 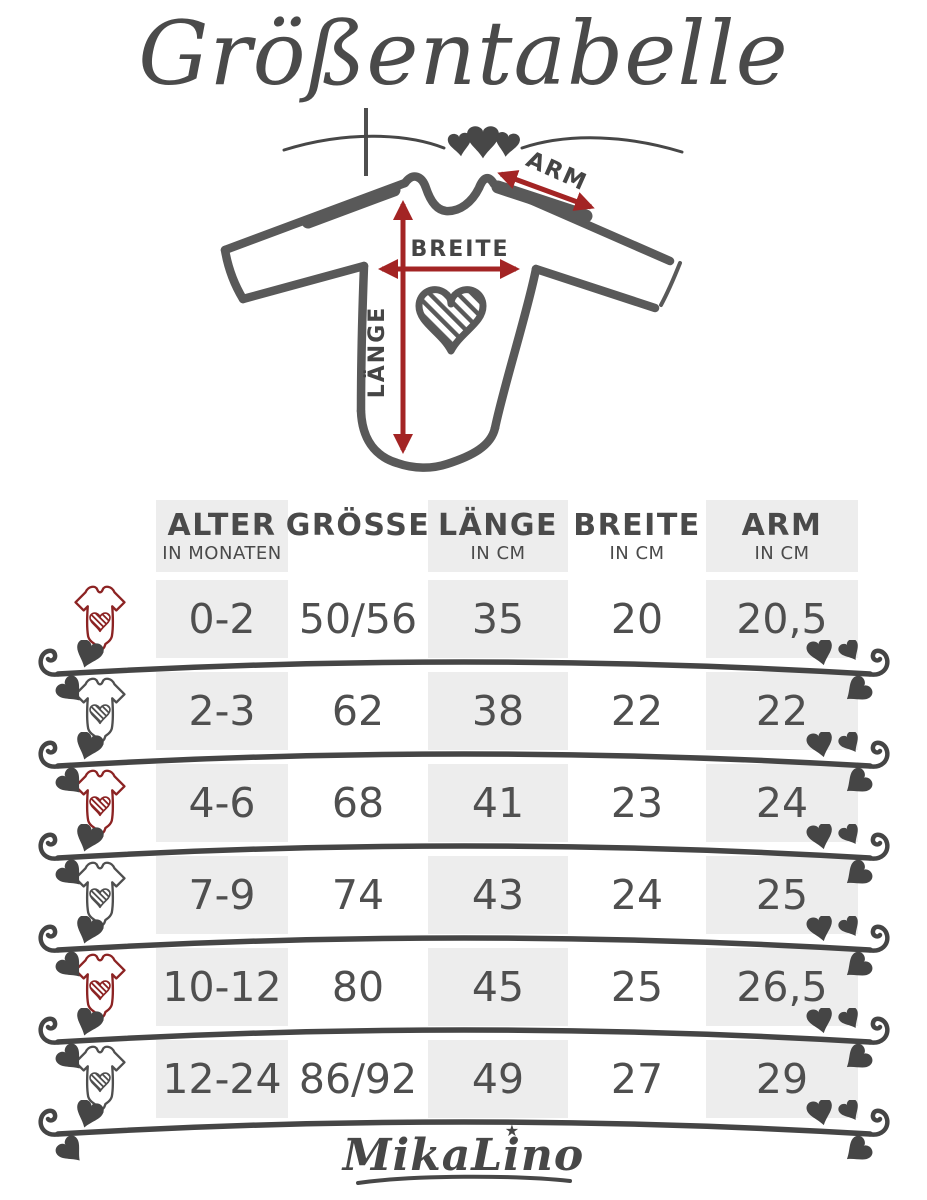 What do you see at coordinates (358, 987) in the screenshot?
I see `cell-size: 80` at bounding box center [358, 987].